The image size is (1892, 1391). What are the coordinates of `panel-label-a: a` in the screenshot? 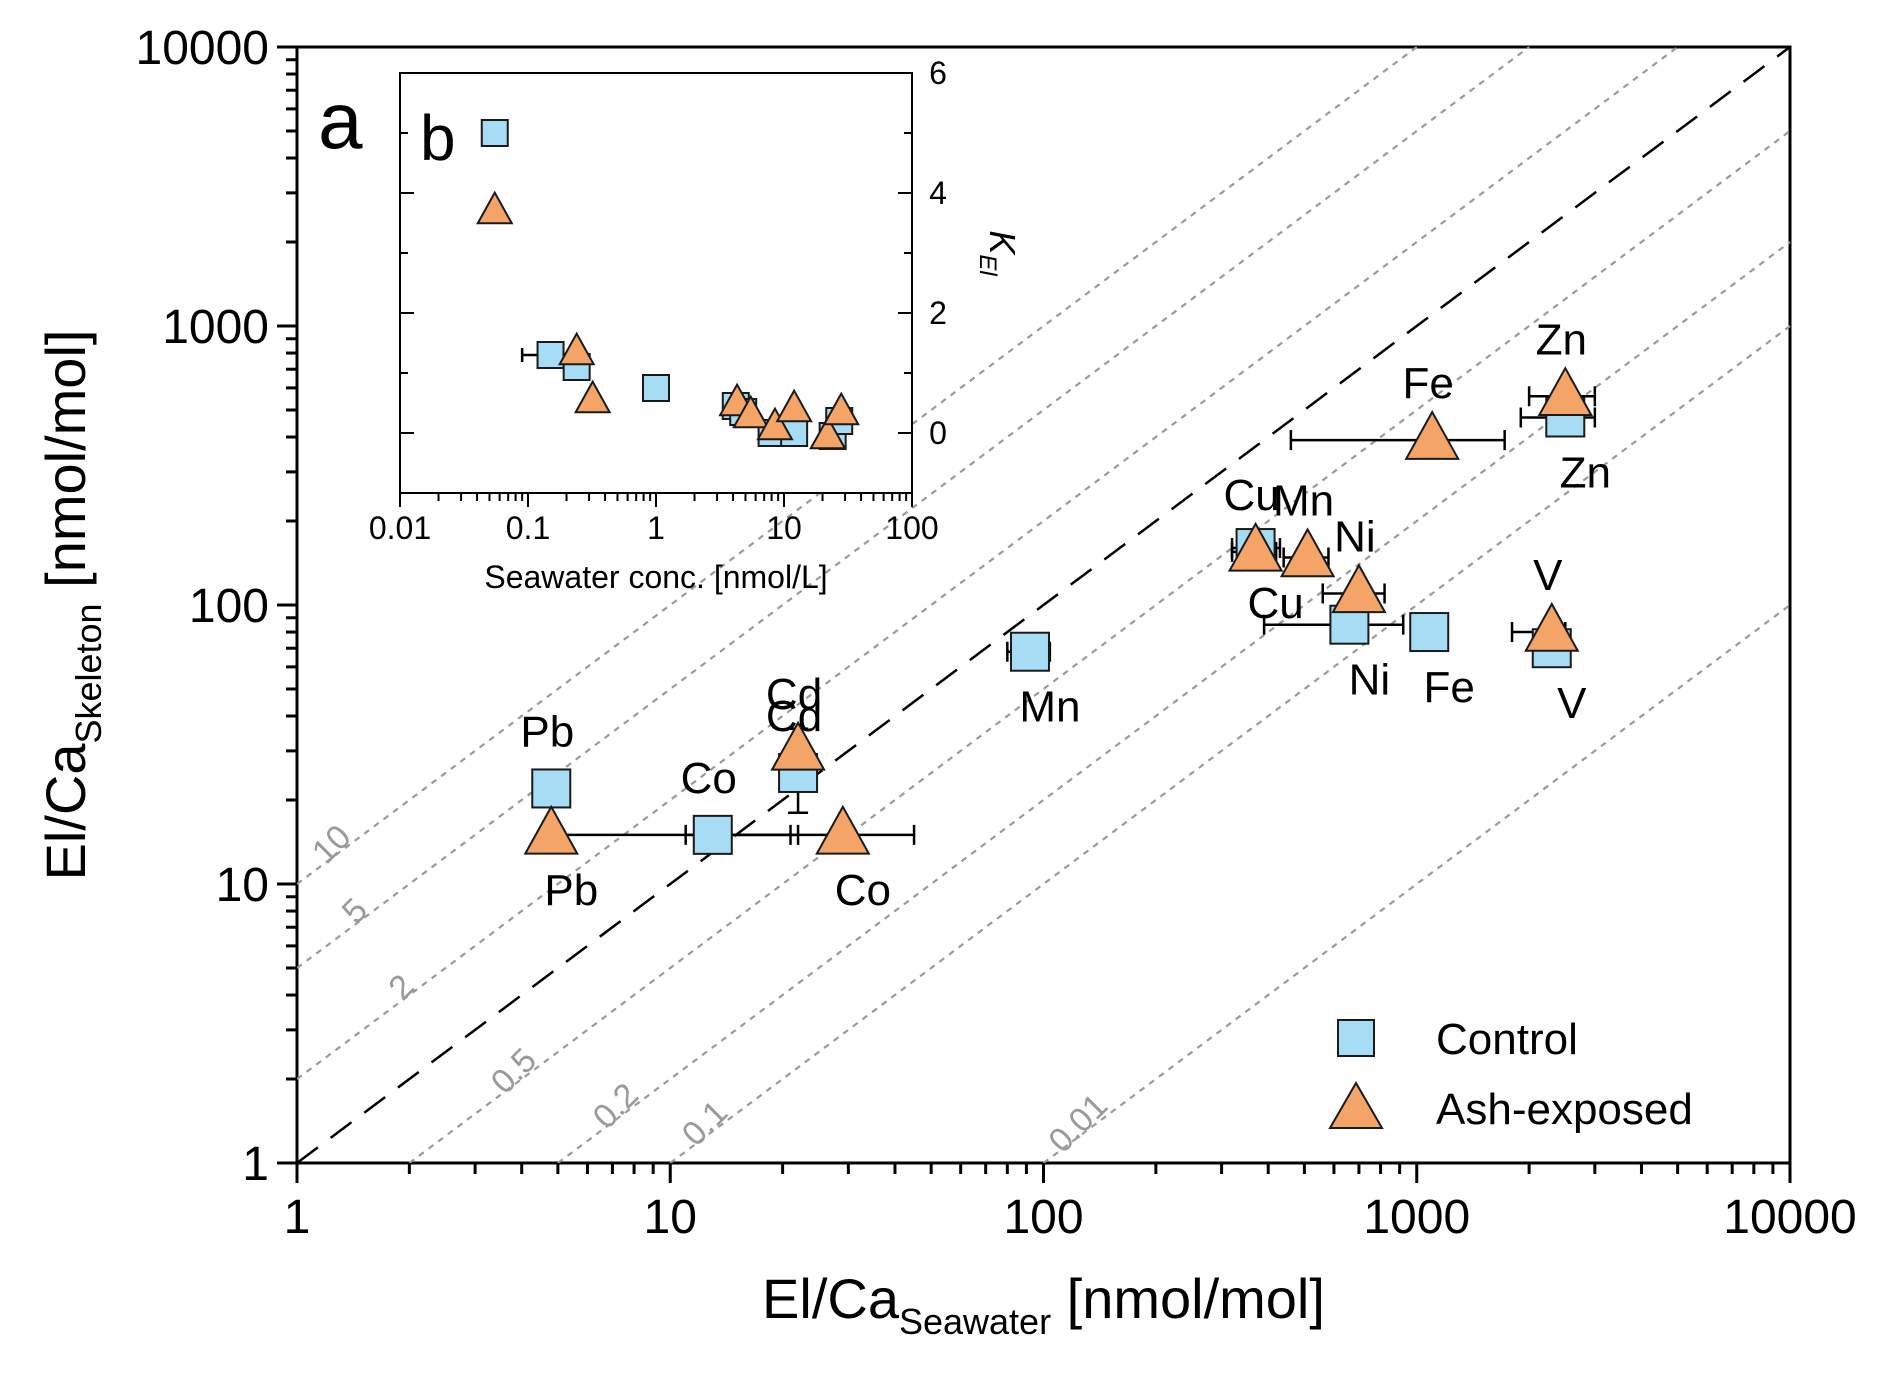 It's located at (340, 120).